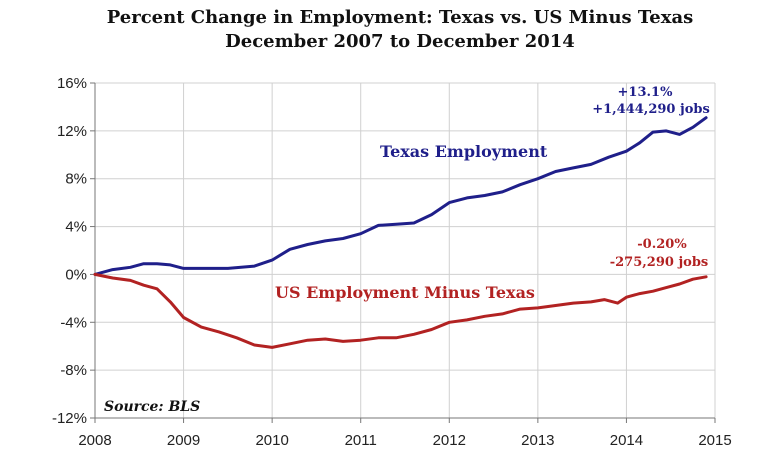 The image size is (780, 456). I want to click on x-tick-label: 2010, so click(271, 440).